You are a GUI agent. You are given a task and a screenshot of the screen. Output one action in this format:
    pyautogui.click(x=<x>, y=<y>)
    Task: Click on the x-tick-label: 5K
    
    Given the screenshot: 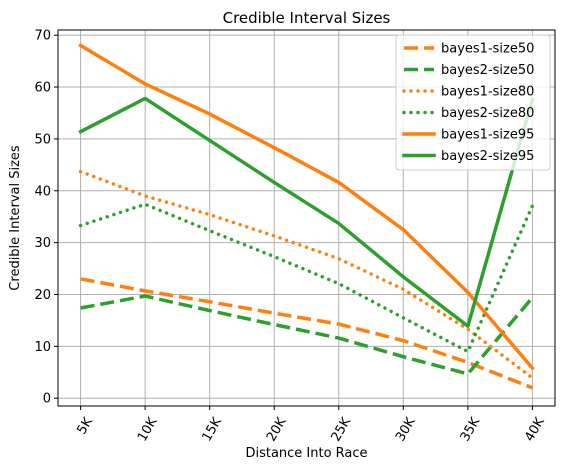 What is the action you would take?
    pyautogui.click(x=86, y=426)
    